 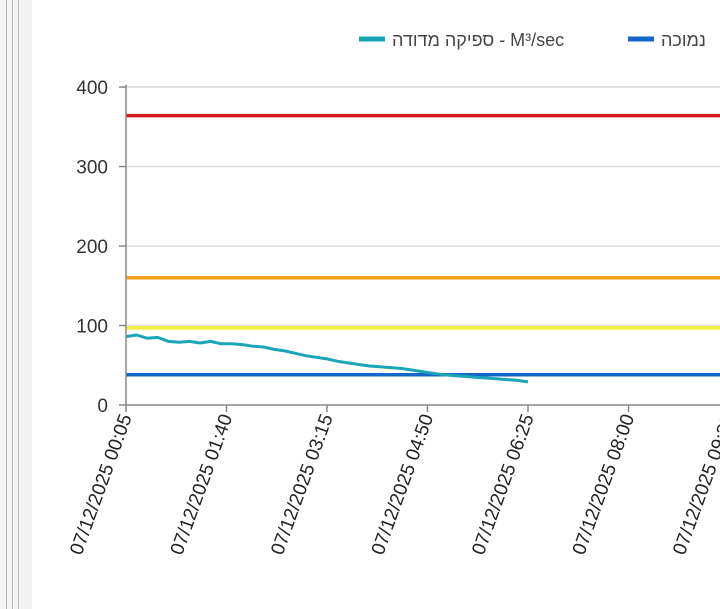 What do you see at coordinates (16, 304) in the screenshot?
I see `window-edge` at bounding box center [16, 304].